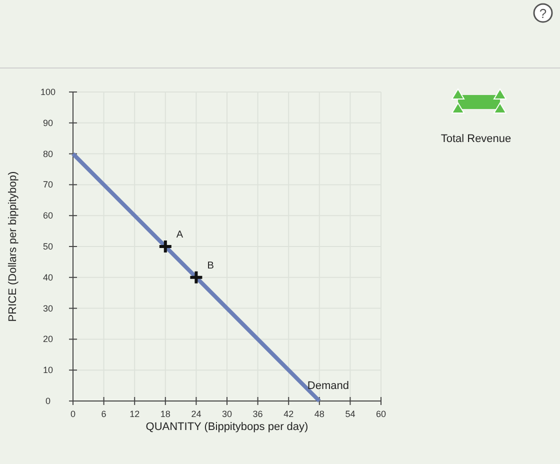 Image resolution: width=560 pixels, height=464 pixels. Describe the element at coordinates (48, 308) in the screenshot. I see `y-tick-label: 30` at that location.